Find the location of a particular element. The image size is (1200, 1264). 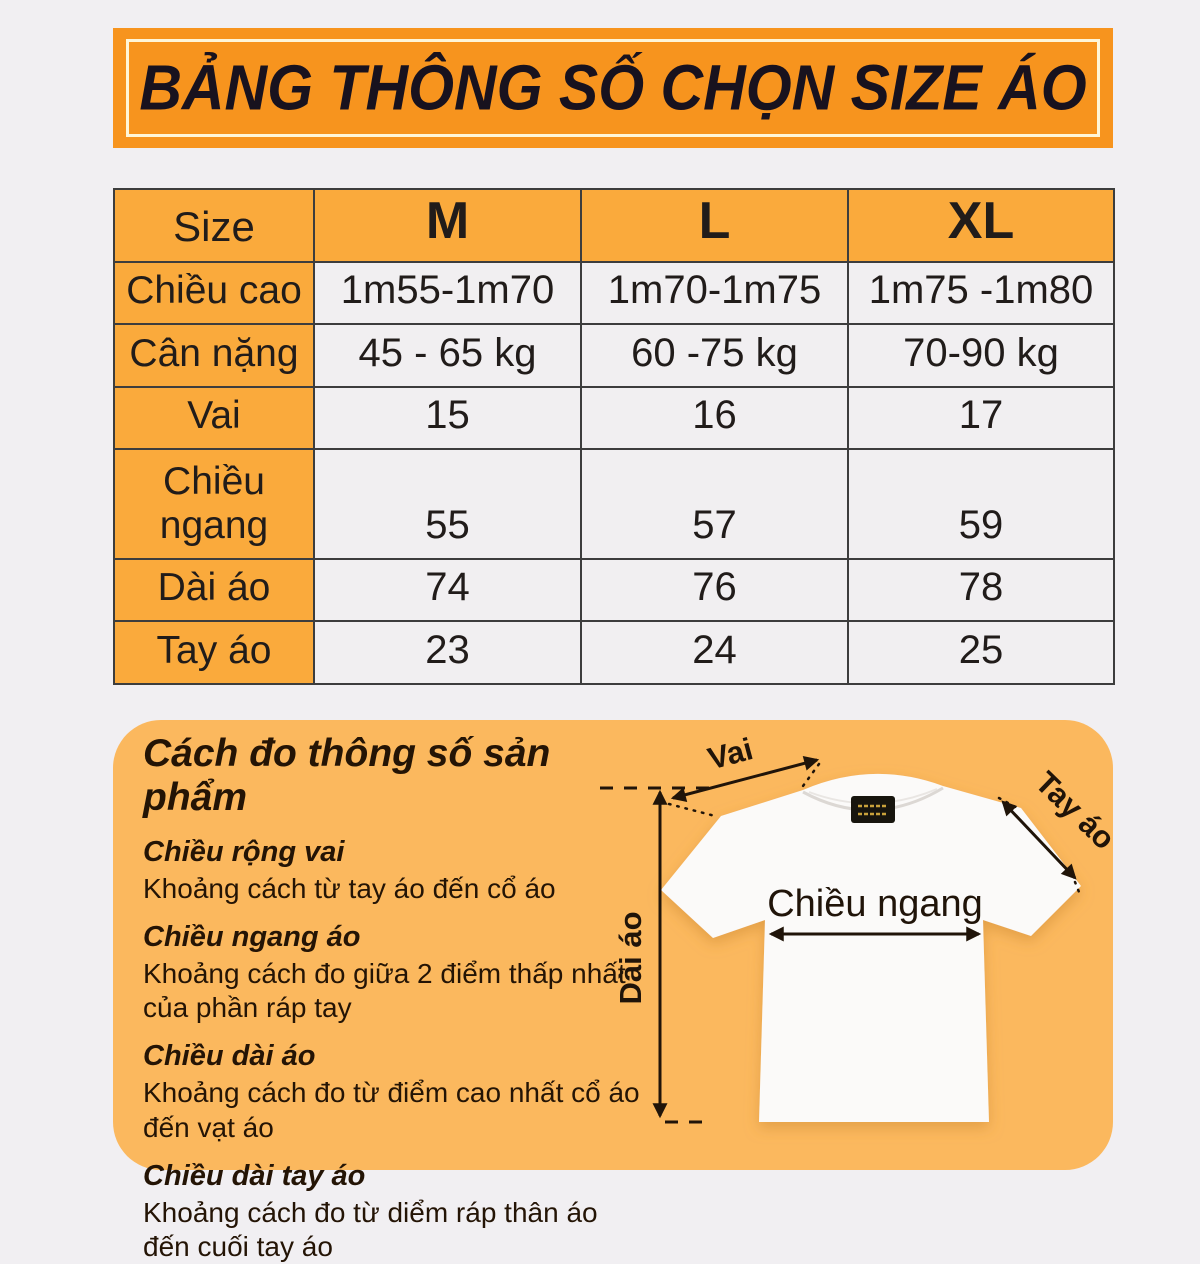

table-cell: 17 is located at coordinates (981, 418).